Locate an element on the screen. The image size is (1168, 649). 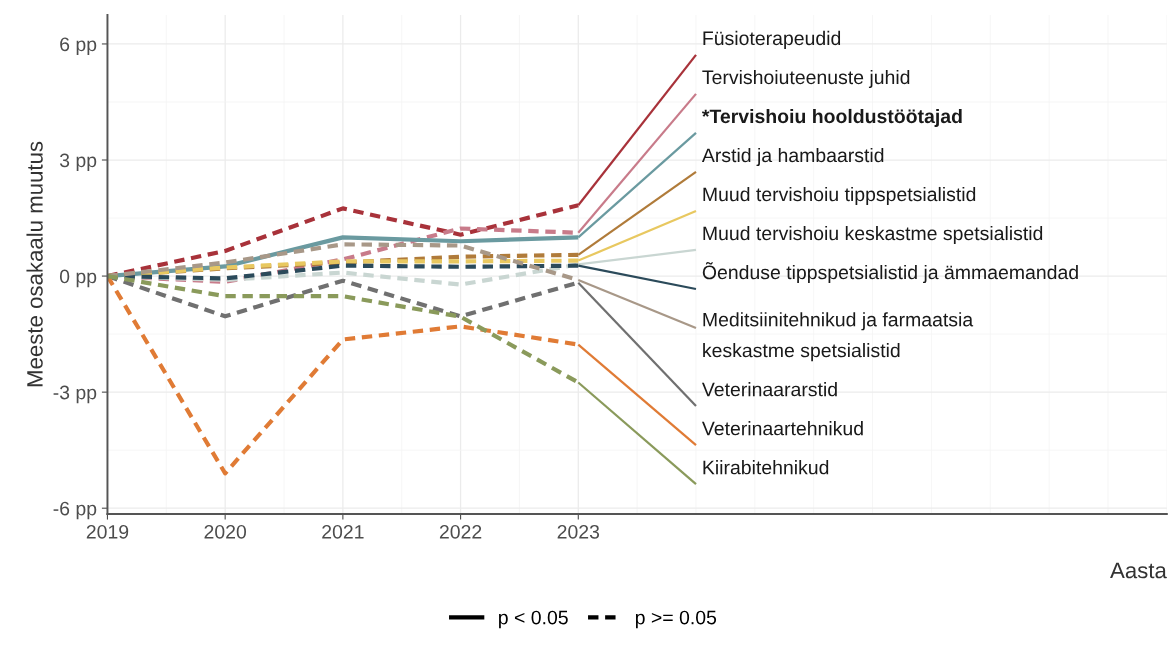
text: Kiirabitehnikud is located at coordinates (766, 467).